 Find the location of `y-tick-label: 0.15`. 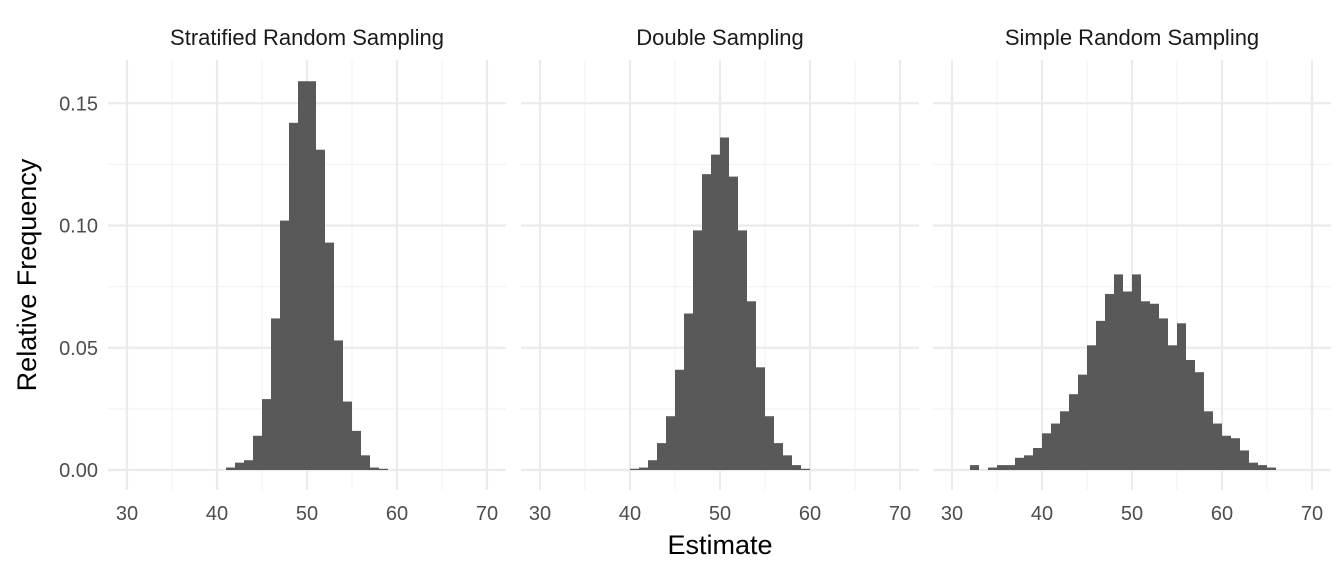

y-tick-label: 0.15 is located at coordinates (78, 104).